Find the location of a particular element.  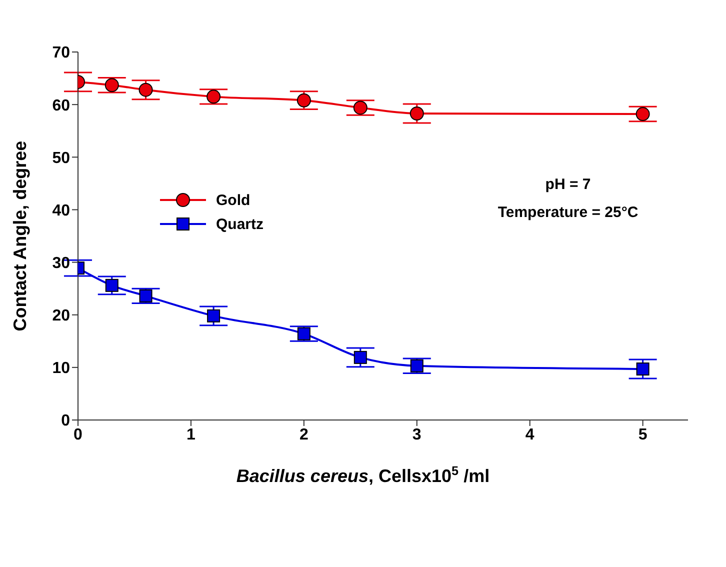

x-tick-label: 0 is located at coordinates (78, 435).